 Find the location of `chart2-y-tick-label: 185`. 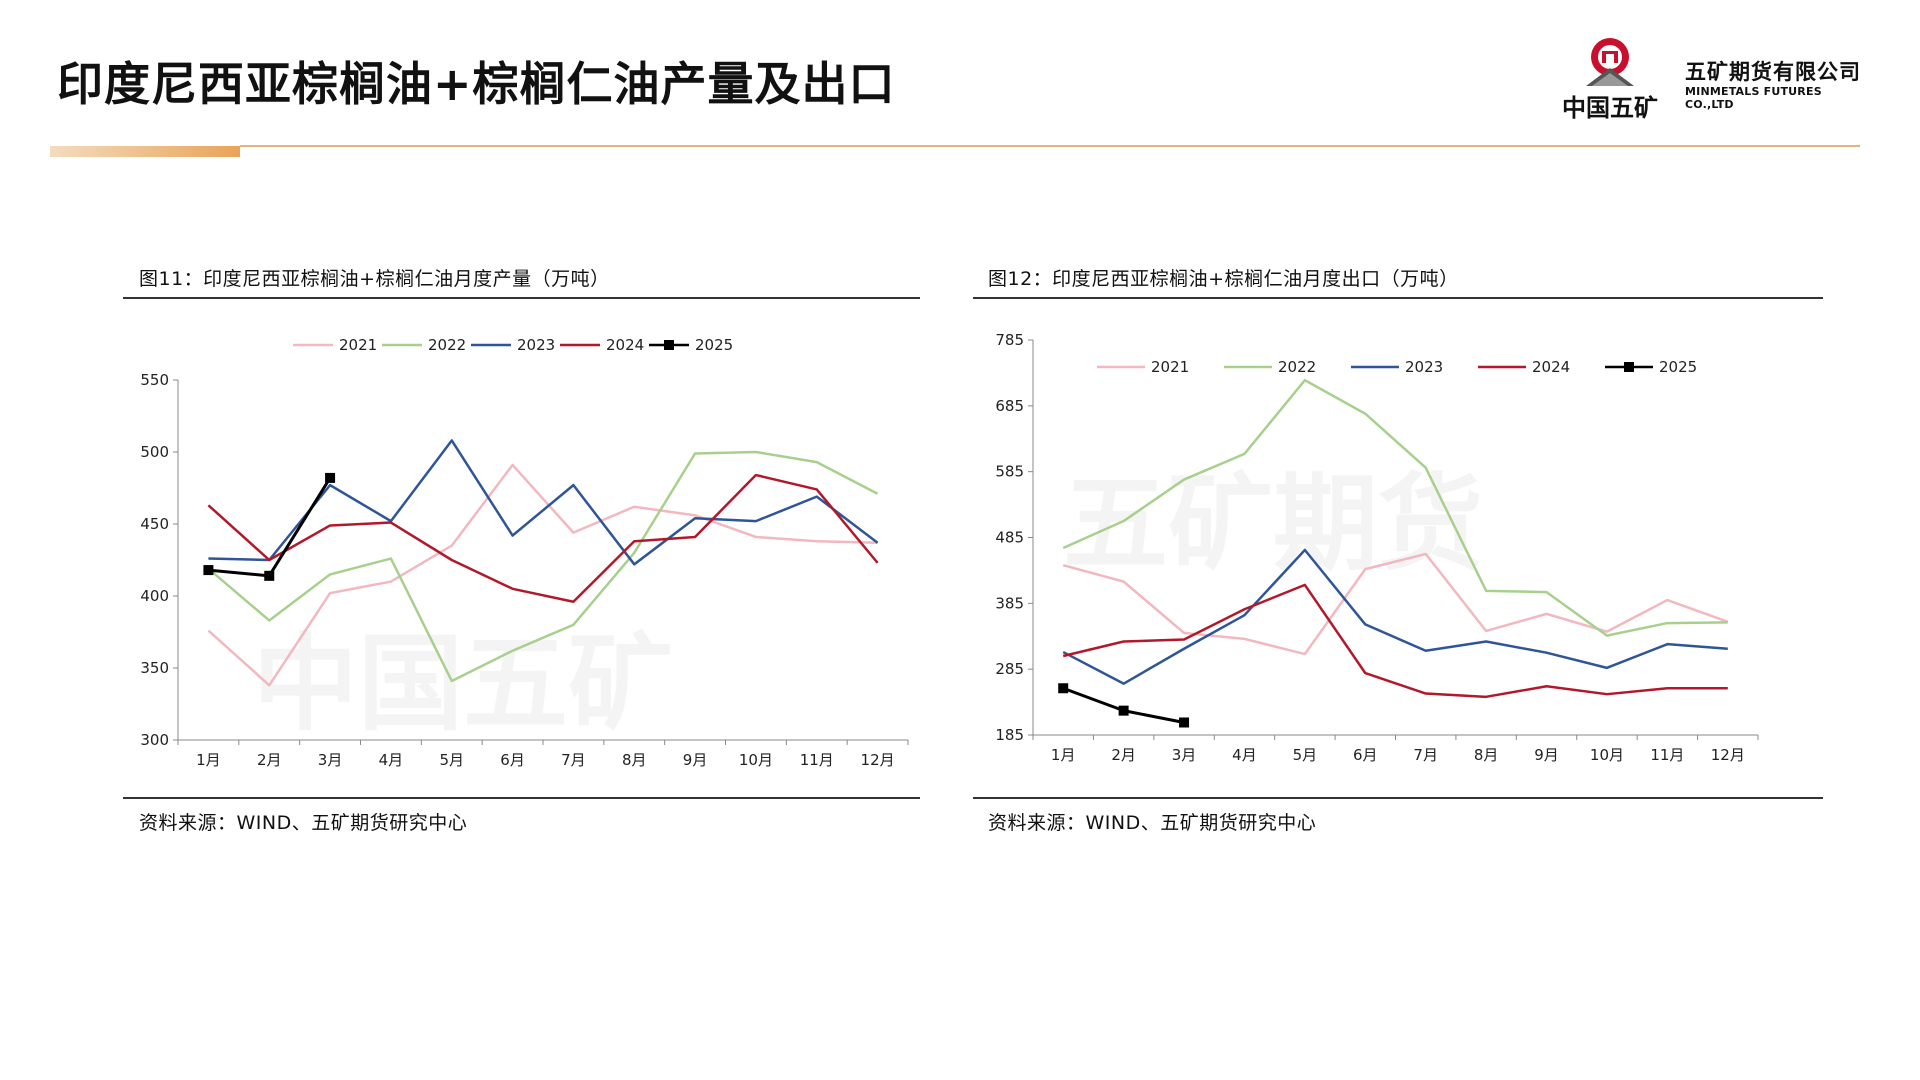

chart2-y-tick-label: 185 is located at coordinates (1009, 735).